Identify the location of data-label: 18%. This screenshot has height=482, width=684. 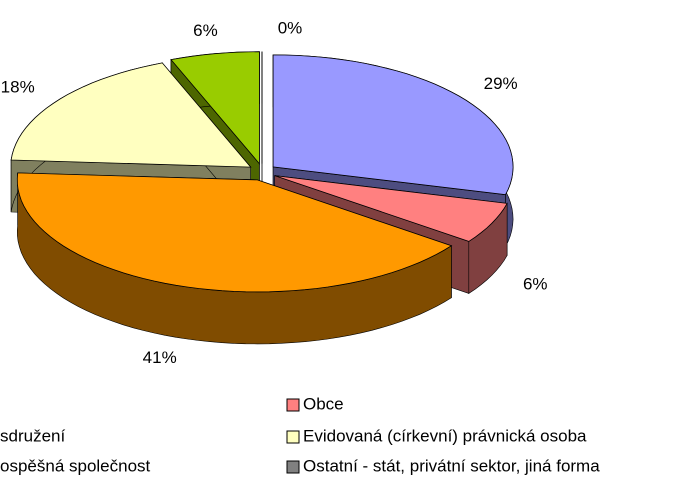
(18, 87).